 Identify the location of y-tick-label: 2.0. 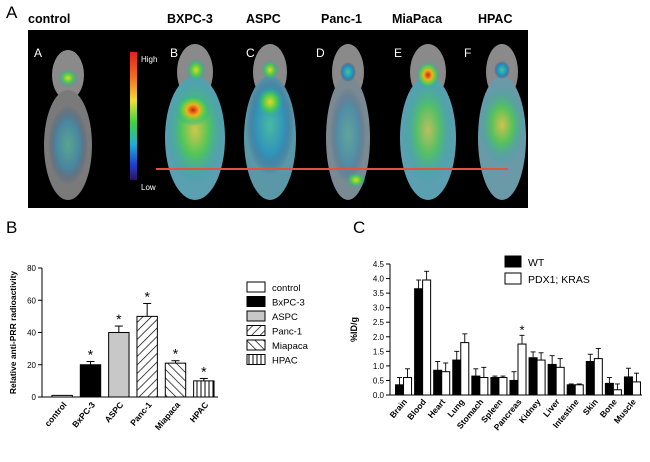
(379, 337).